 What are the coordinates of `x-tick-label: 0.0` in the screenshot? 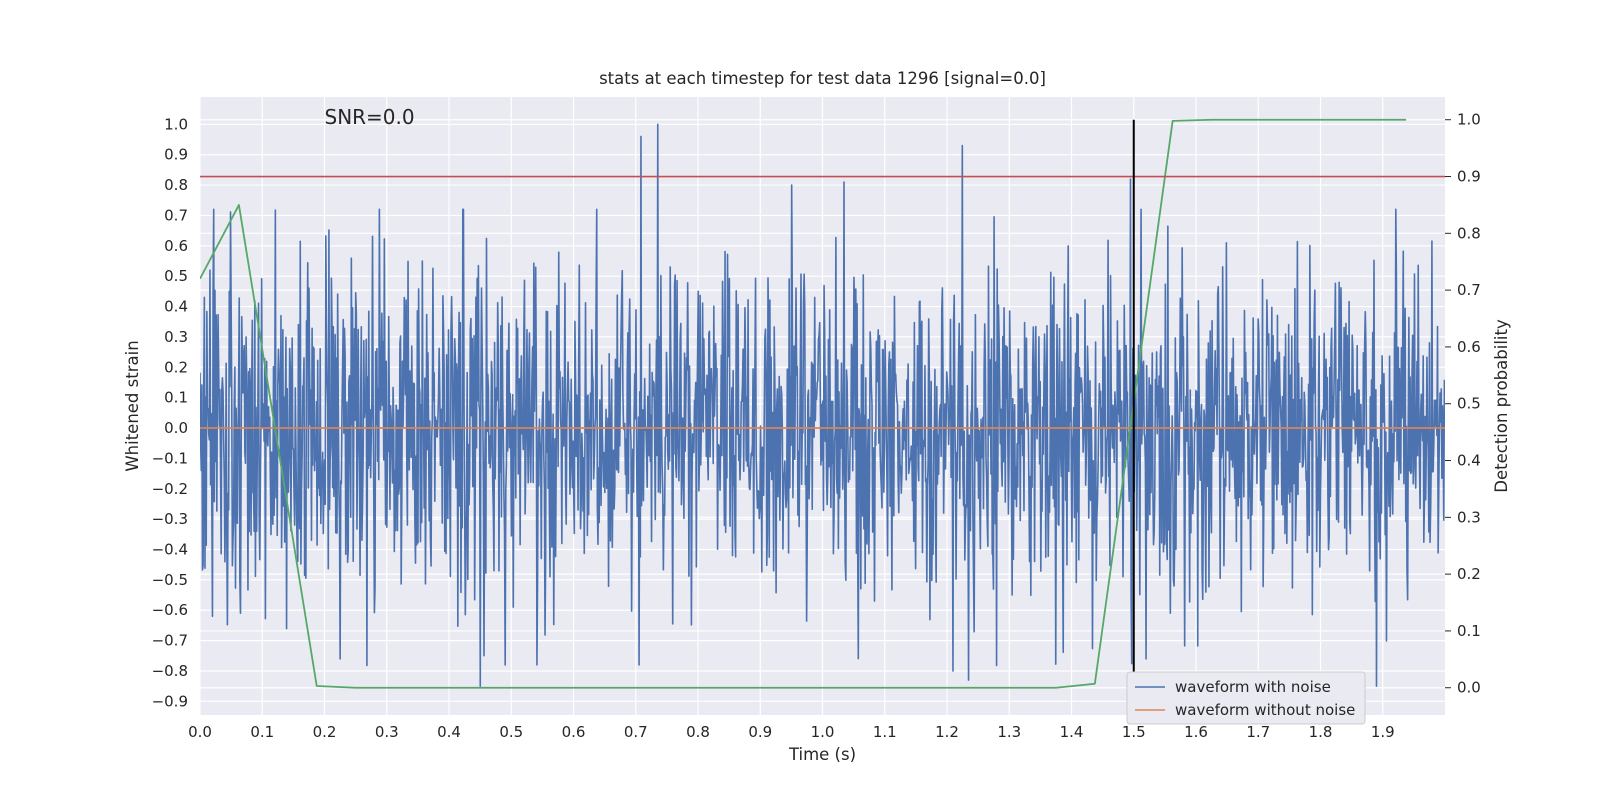 It's located at (200, 732).